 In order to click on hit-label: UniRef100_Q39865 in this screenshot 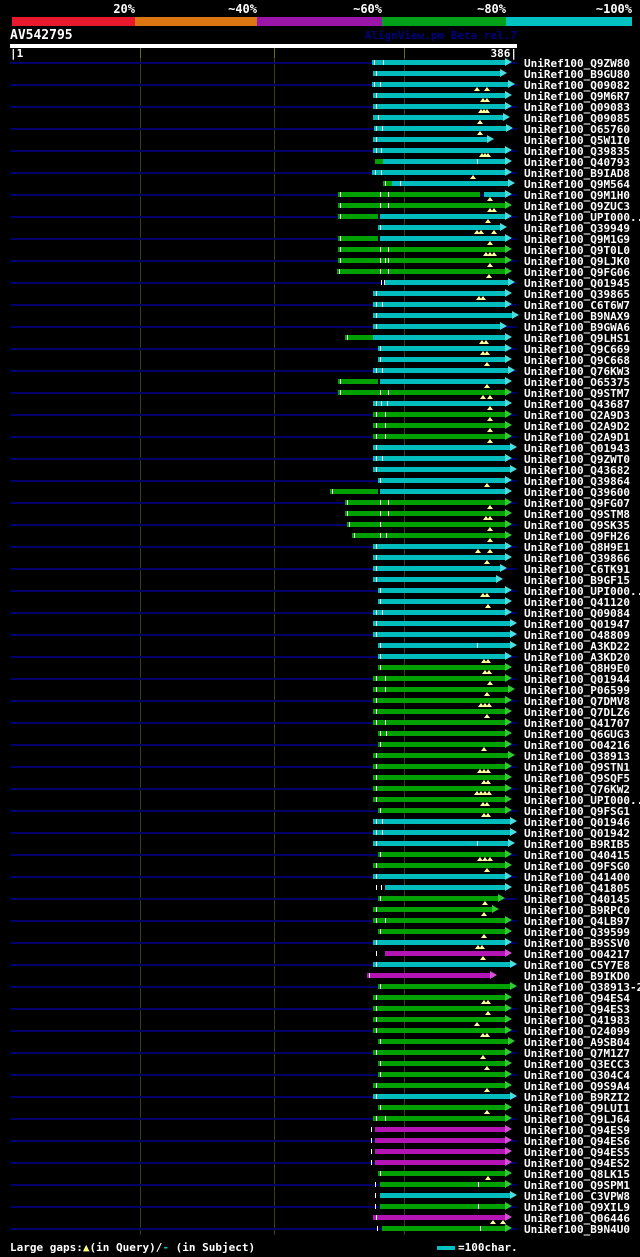, I will do `click(577, 294)`.